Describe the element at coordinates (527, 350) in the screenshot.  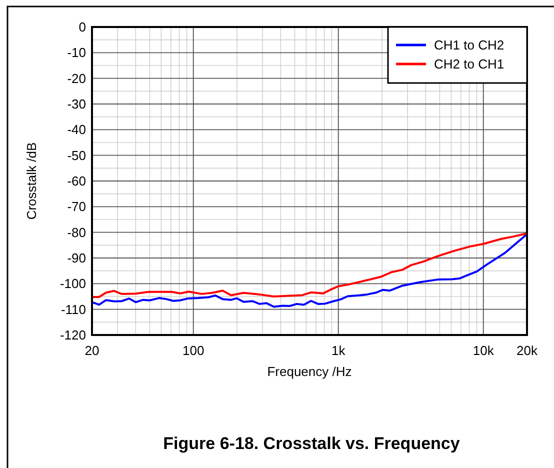
I see `x-tick-label: 20k` at that location.